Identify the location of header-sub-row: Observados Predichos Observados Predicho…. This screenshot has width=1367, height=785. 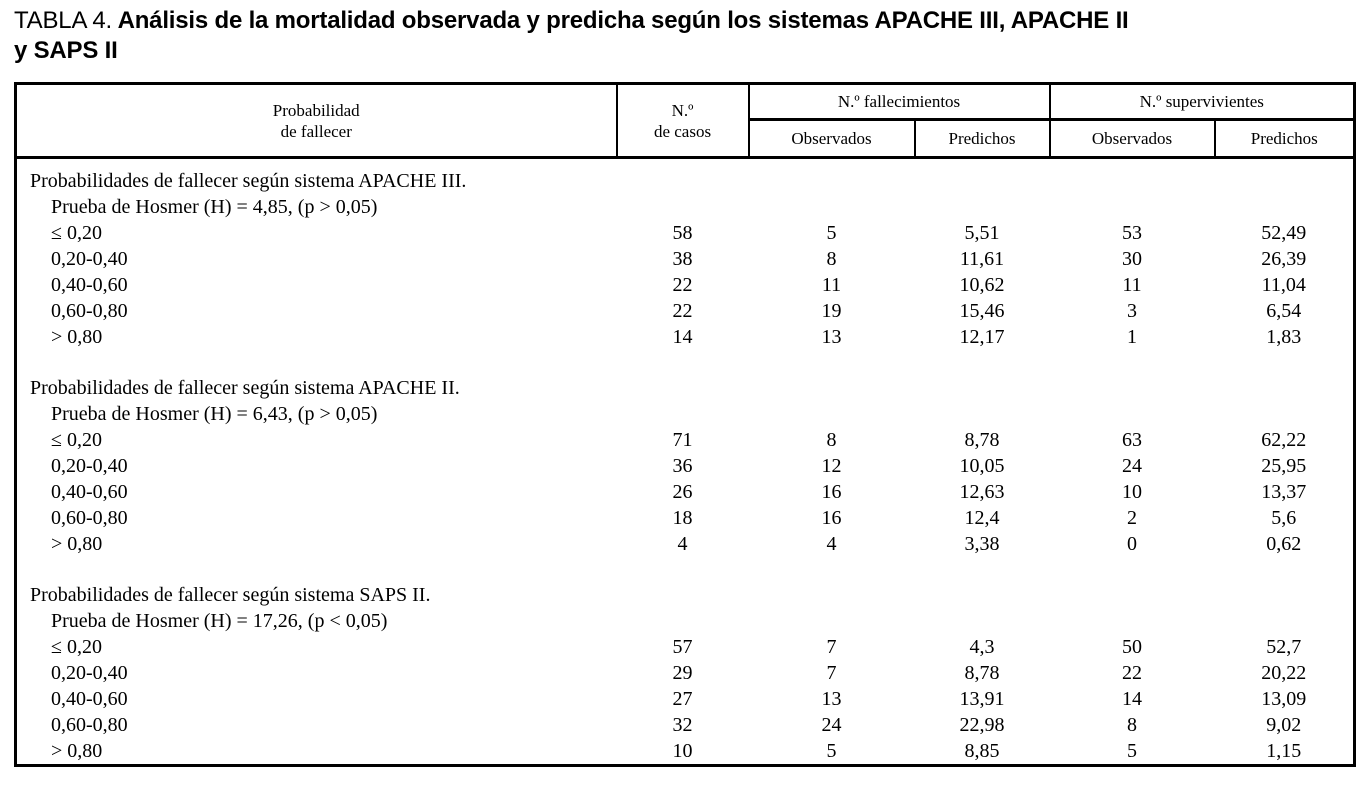
(685, 139).